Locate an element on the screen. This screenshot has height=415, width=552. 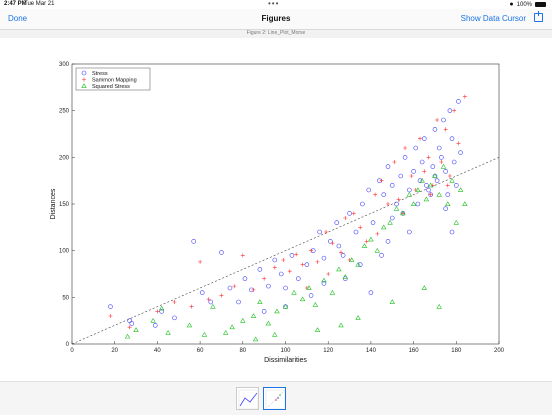
thumbnail-1-icon is located at coordinates (248, 399).